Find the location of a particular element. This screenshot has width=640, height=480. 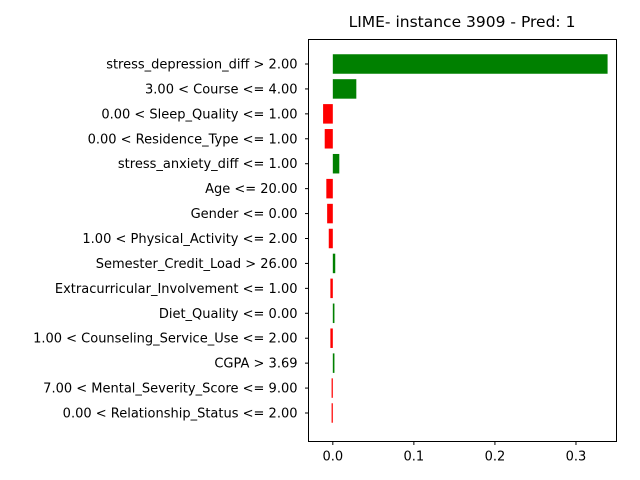

category-label: Semester_Credit_Load > 26.00 is located at coordinates (197, 264).